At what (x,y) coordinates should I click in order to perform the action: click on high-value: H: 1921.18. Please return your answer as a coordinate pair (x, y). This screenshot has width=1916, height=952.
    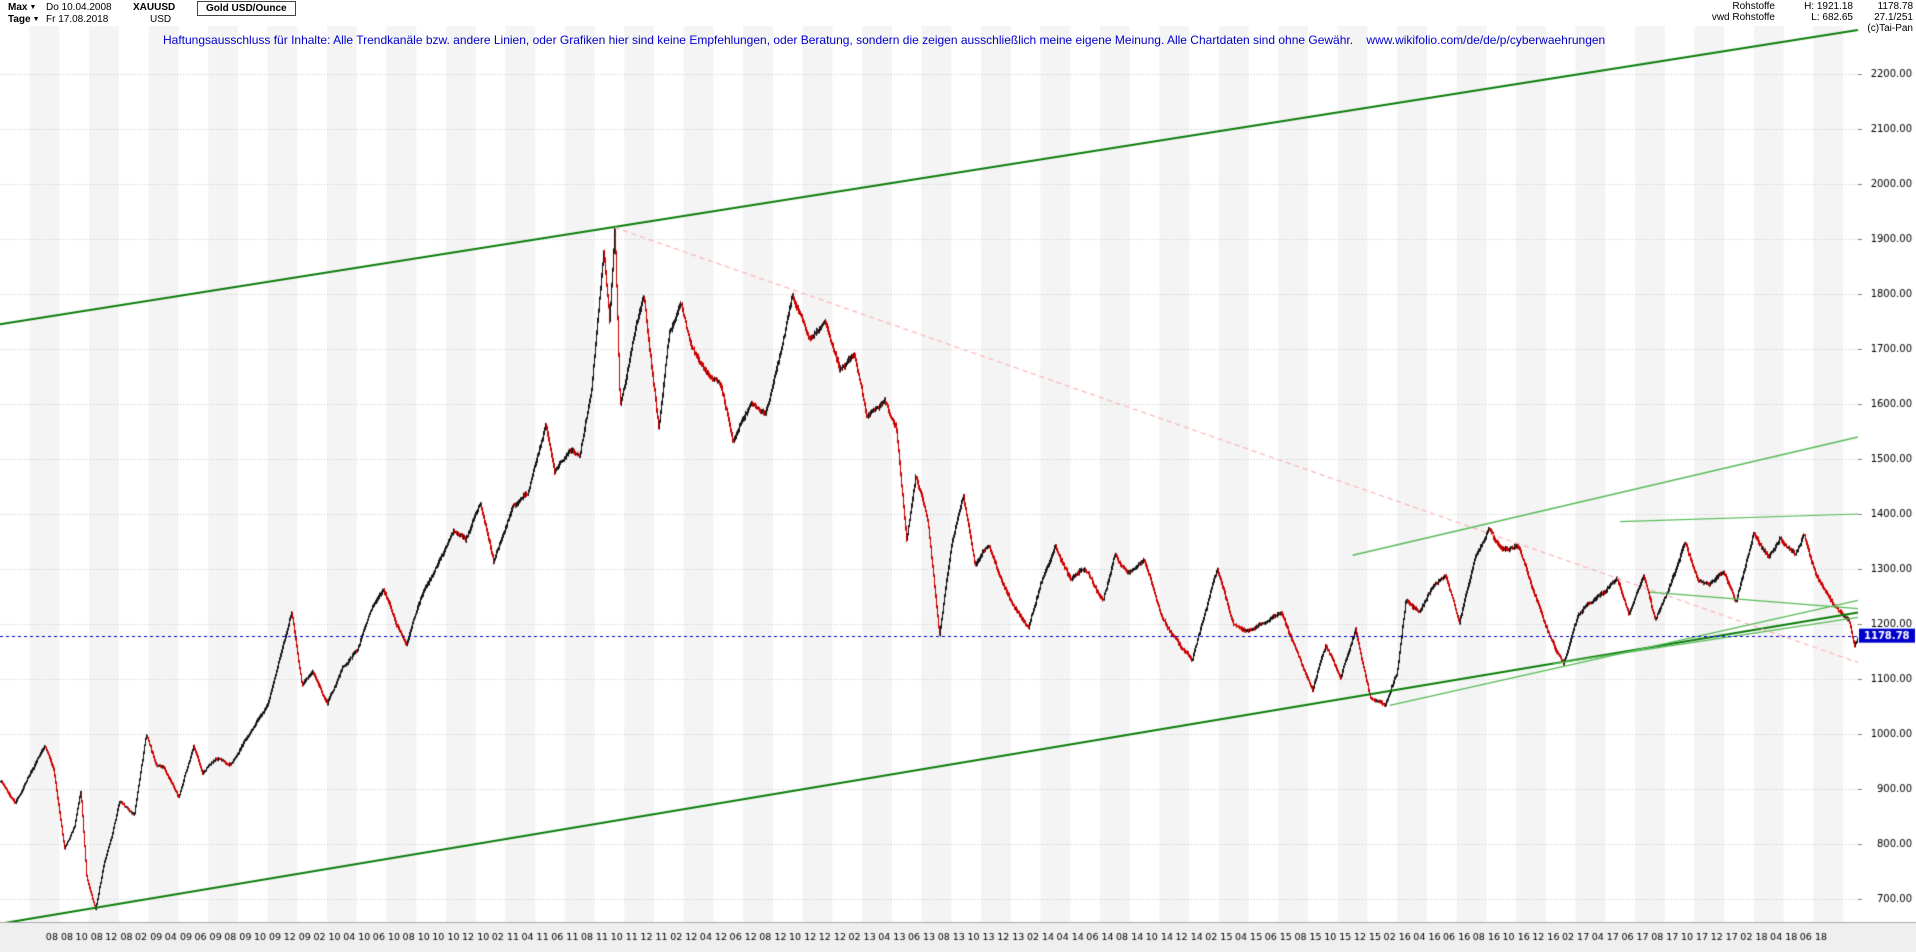
    Looking at the image, I should click on (1828, 6).